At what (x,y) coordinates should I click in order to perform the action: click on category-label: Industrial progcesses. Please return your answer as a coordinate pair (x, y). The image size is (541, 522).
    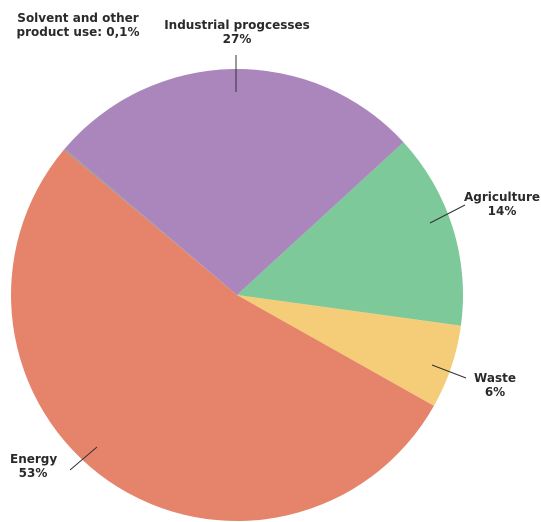
    Looking at the image, I should click on (237, 25).